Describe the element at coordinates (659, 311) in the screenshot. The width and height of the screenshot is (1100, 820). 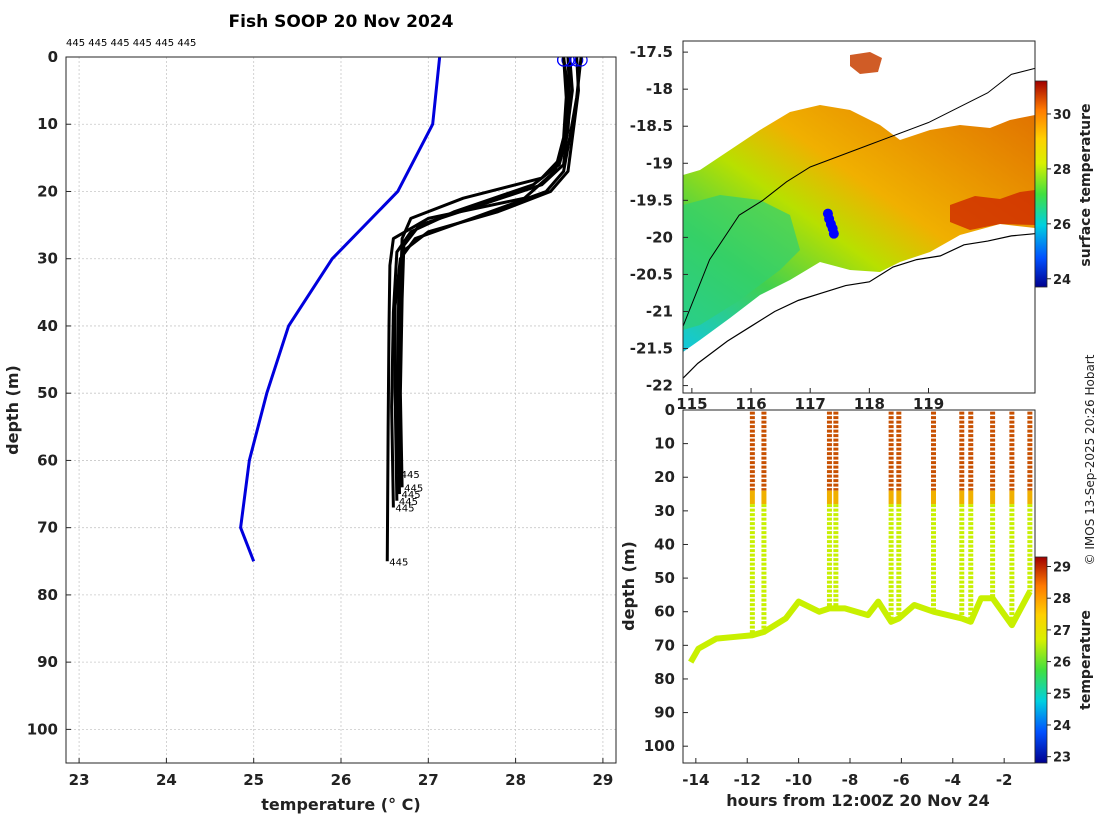
I see `map-ytick-label: -21` at that location.